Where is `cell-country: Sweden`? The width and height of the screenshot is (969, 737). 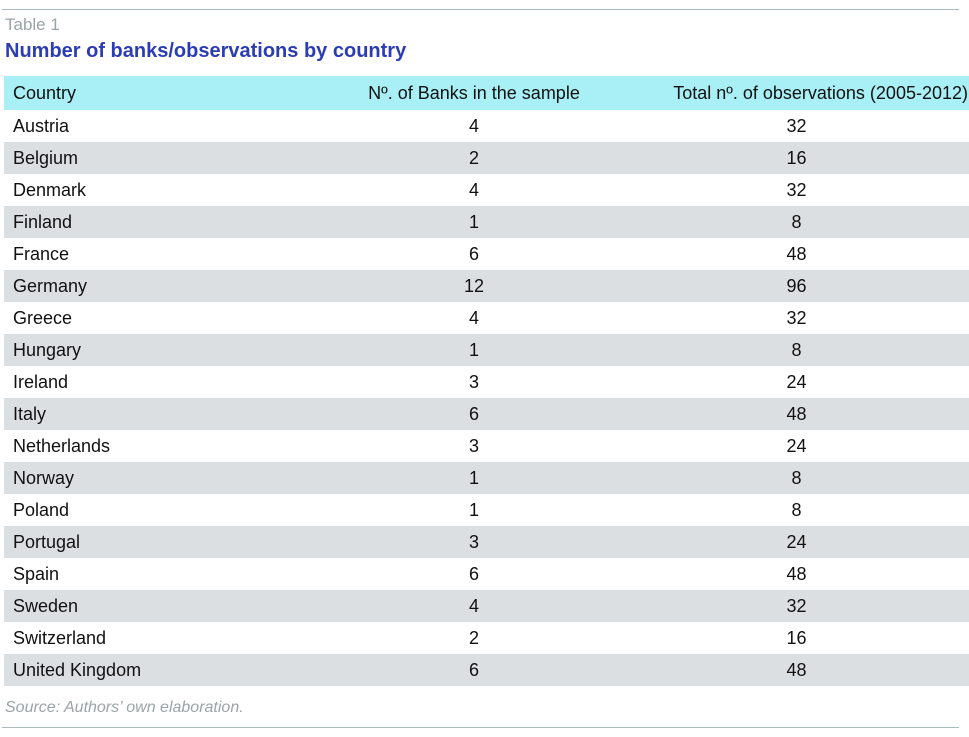 cell-country: Sweden is located at coordinates (169, 606).